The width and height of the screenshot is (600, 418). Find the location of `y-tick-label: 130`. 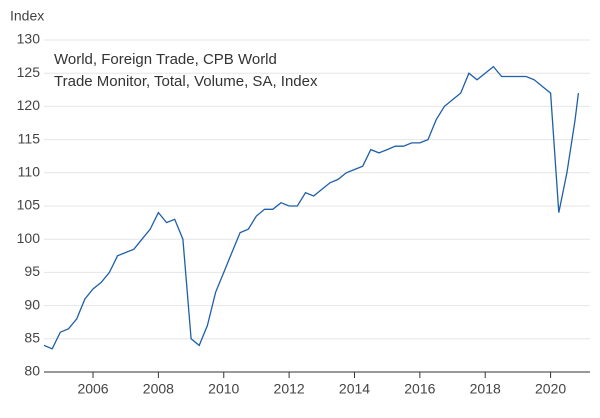

y-tick-label: 130 is located at coordinates (29, 39).